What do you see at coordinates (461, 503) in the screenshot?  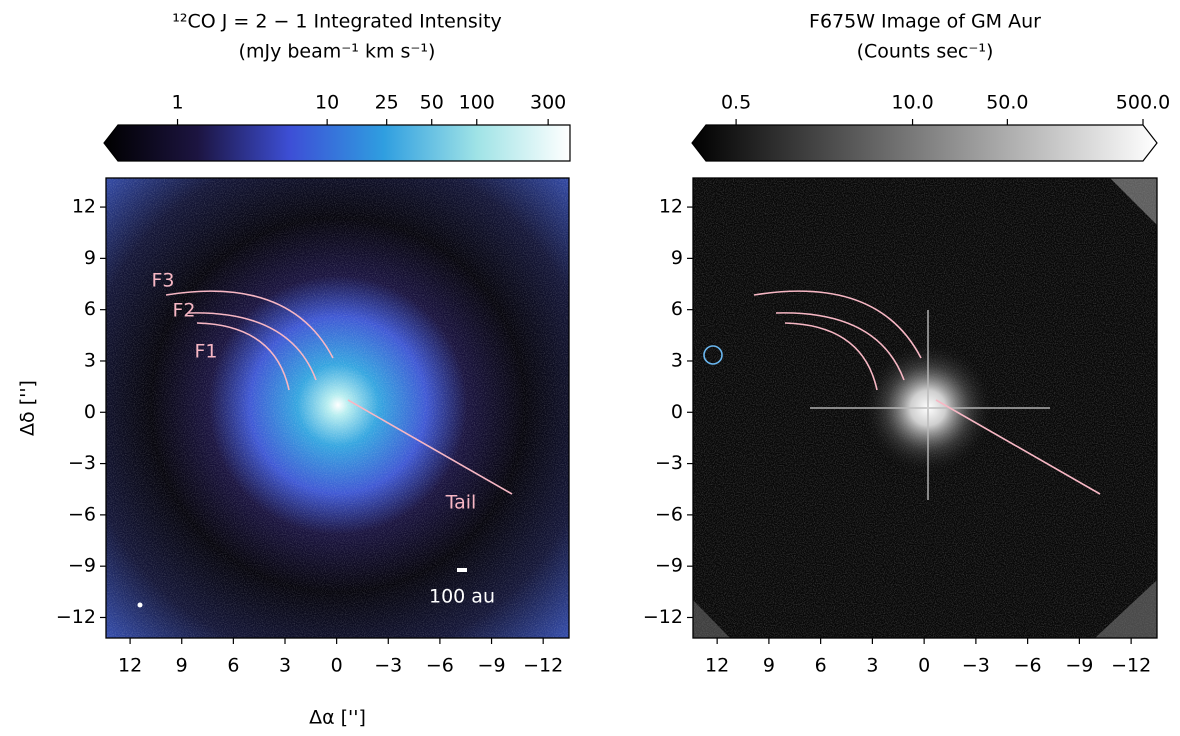 I see `annotation: Tail` at bounding box center [461, 503].